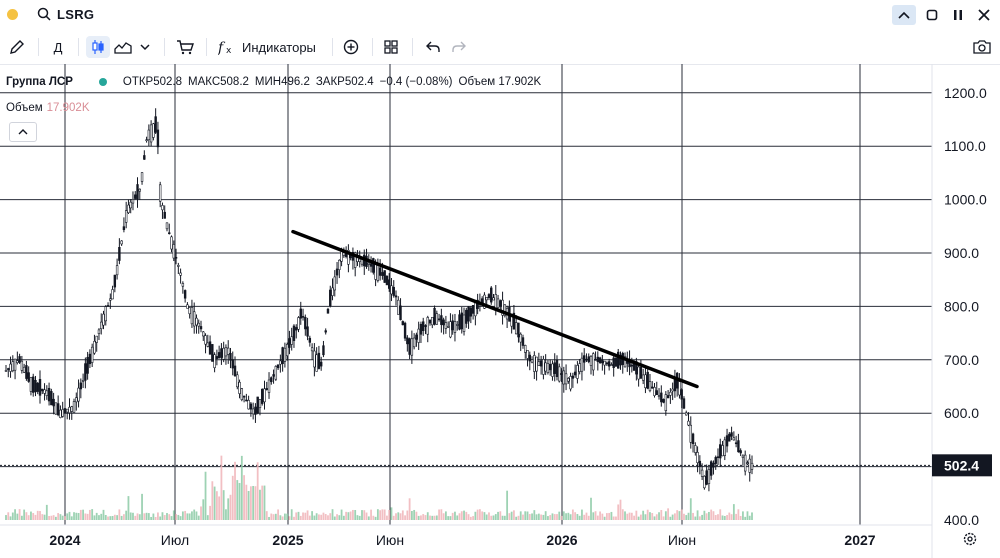 The image size is (1000, 558). What do you see at coordinates (958, 15) in the screenshot?
I see `pause-button` at bounding box center [958, 15].